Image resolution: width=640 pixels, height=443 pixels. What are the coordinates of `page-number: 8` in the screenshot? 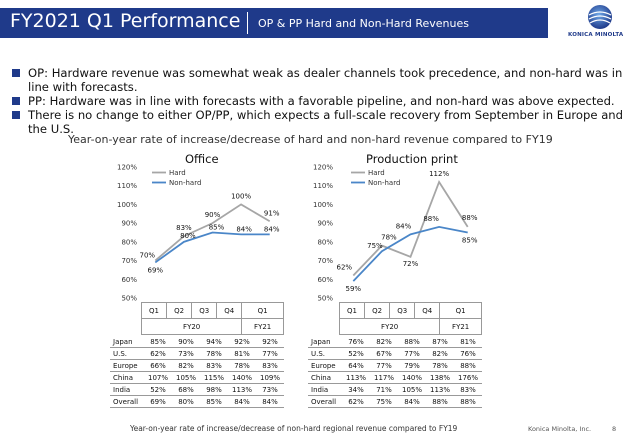 It's located at (614, 429).